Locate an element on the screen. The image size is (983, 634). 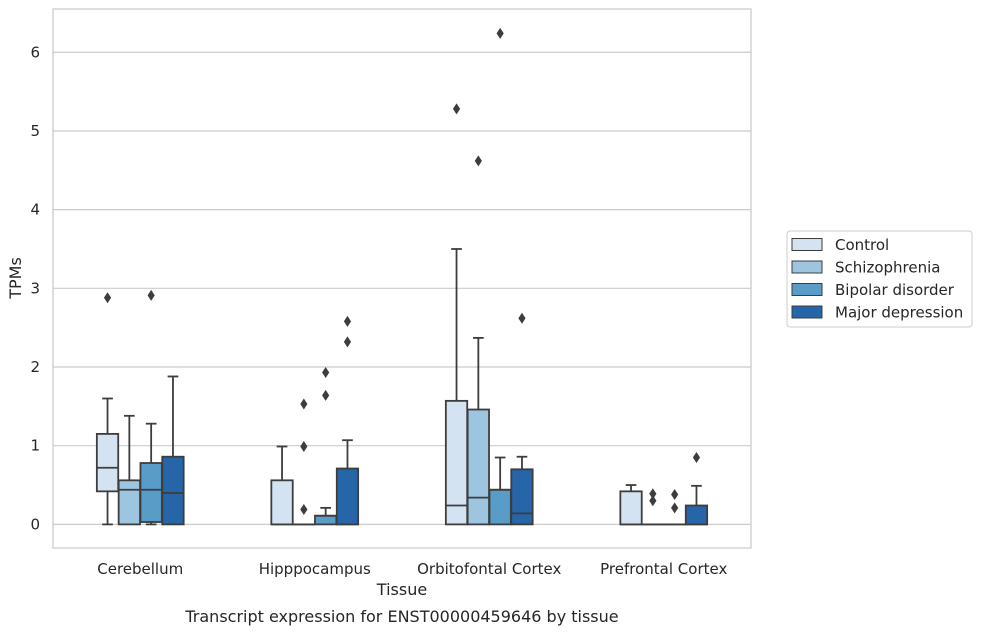
legend-label: Bipolar disorder is located at coordinates (895, 290).